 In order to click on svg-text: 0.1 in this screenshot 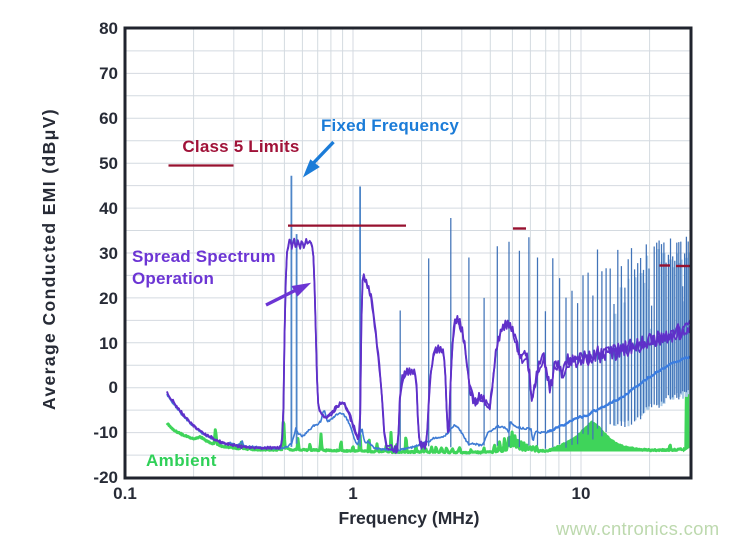, I will do `click(125, 493)`.